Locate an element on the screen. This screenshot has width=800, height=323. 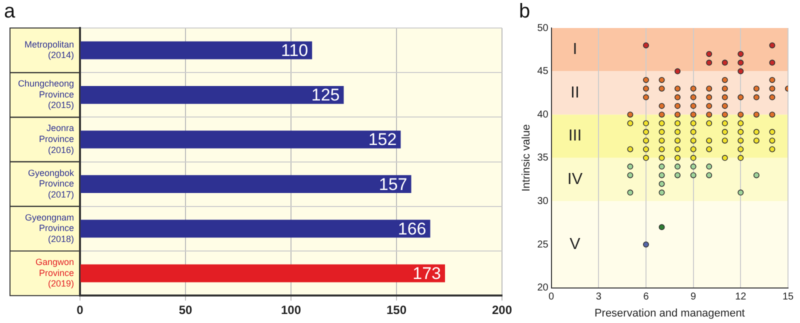
y-tick-label: 40 is located at coordinates (543, 114).